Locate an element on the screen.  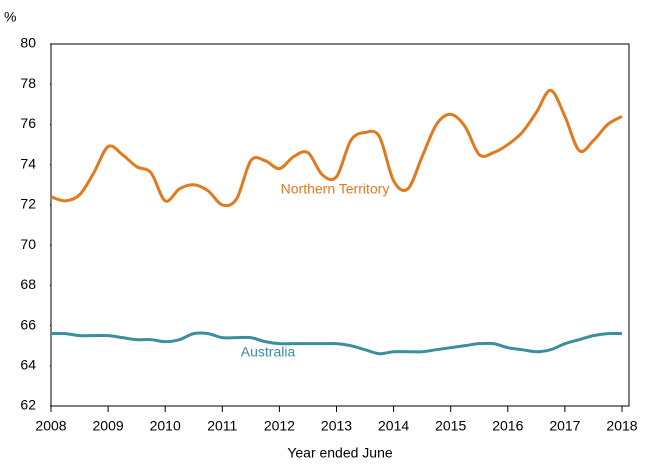
y-tick-label: 74 is located at coordinates (28, 163).